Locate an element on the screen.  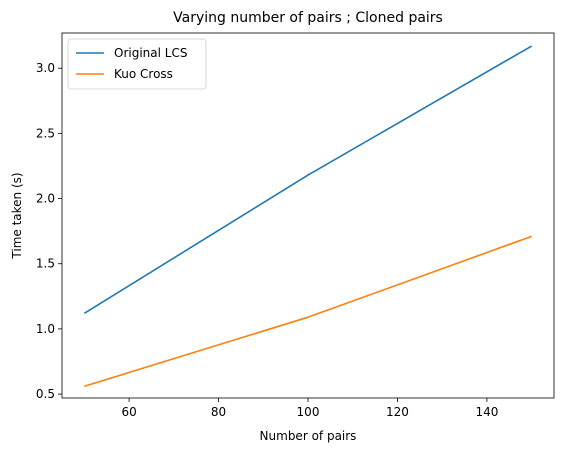
x-tick-label: 120 is located at coordinates (397, 412).